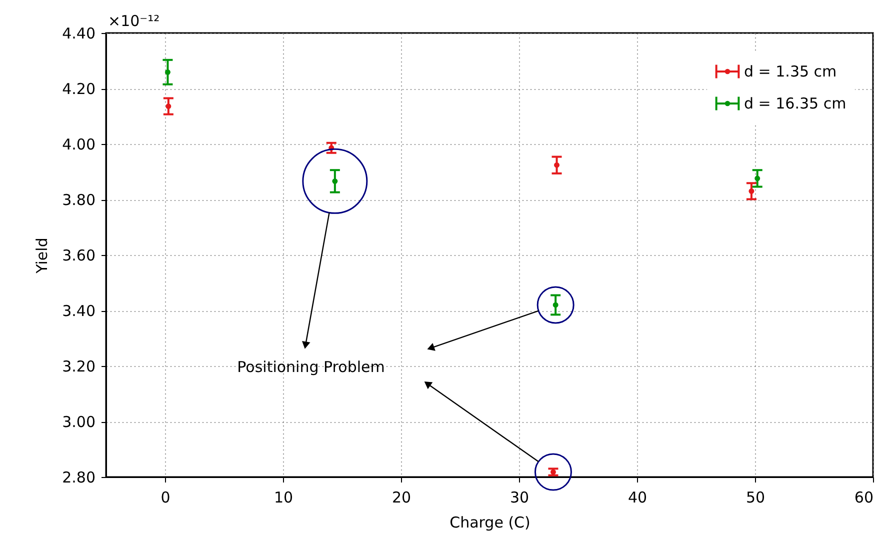 This screenshot has width=888, height=554. What do you see at coordinates (134, 21) in the screenshot?
I see `text: ×10⁻¹²` at bounding box center [134, 21].